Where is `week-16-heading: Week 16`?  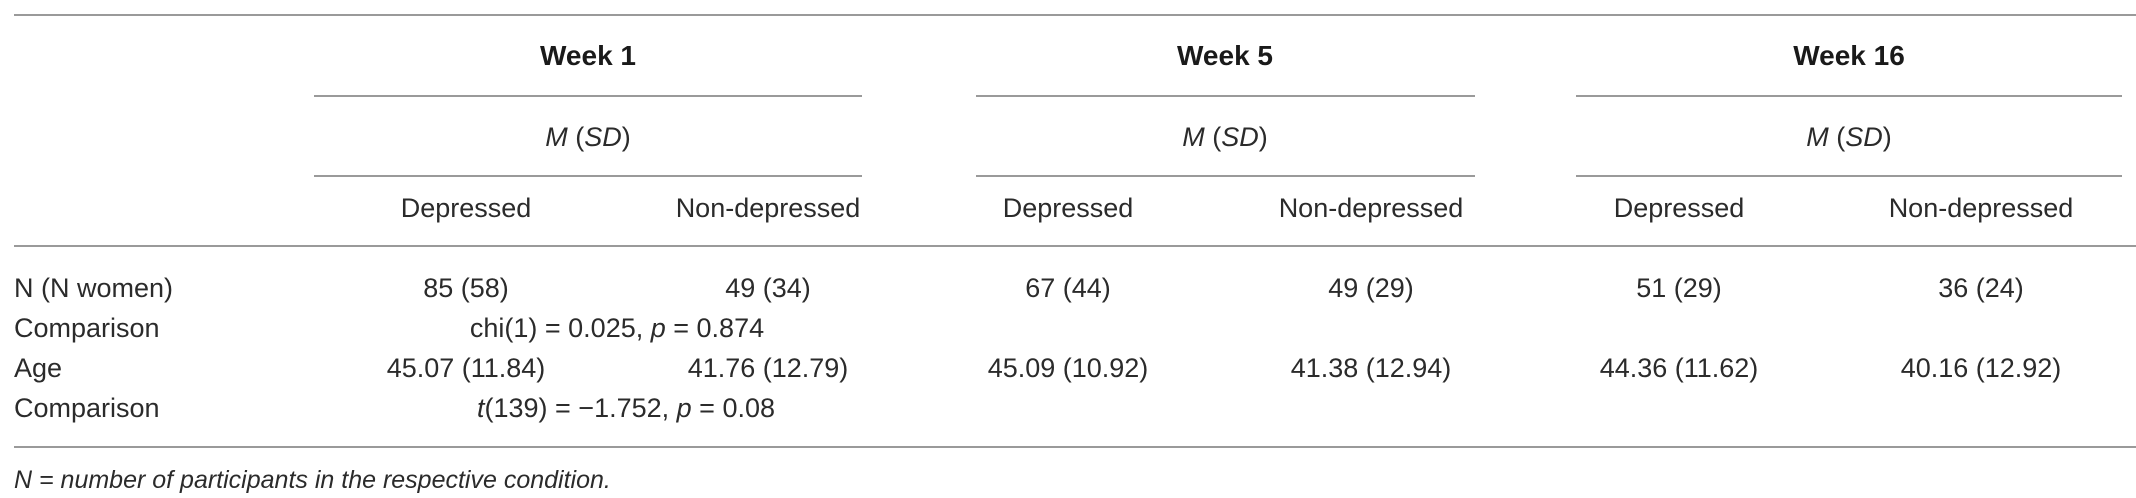 week-16-heading: Week 16 is located at coordinates (1849, 55).